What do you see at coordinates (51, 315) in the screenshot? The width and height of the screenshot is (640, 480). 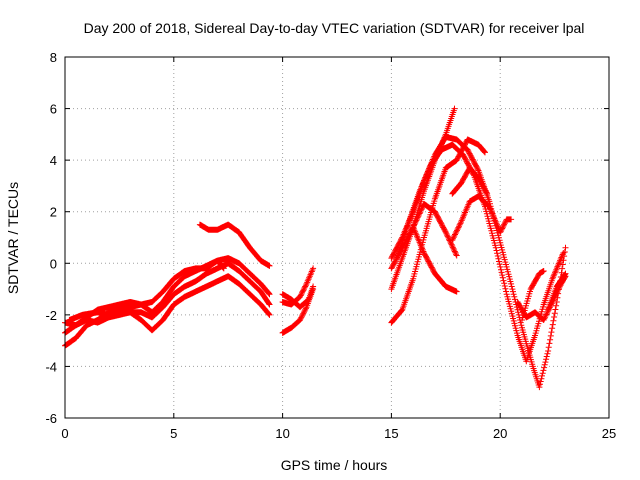 I see `y-tick-label: -2` at bounding box center [51, 315].